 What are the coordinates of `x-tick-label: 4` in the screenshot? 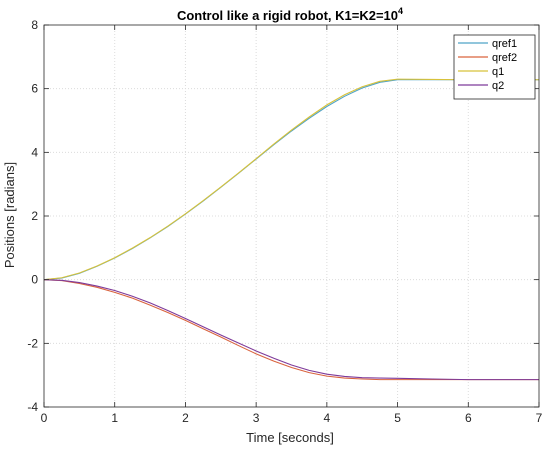 It's located at (327, 418).